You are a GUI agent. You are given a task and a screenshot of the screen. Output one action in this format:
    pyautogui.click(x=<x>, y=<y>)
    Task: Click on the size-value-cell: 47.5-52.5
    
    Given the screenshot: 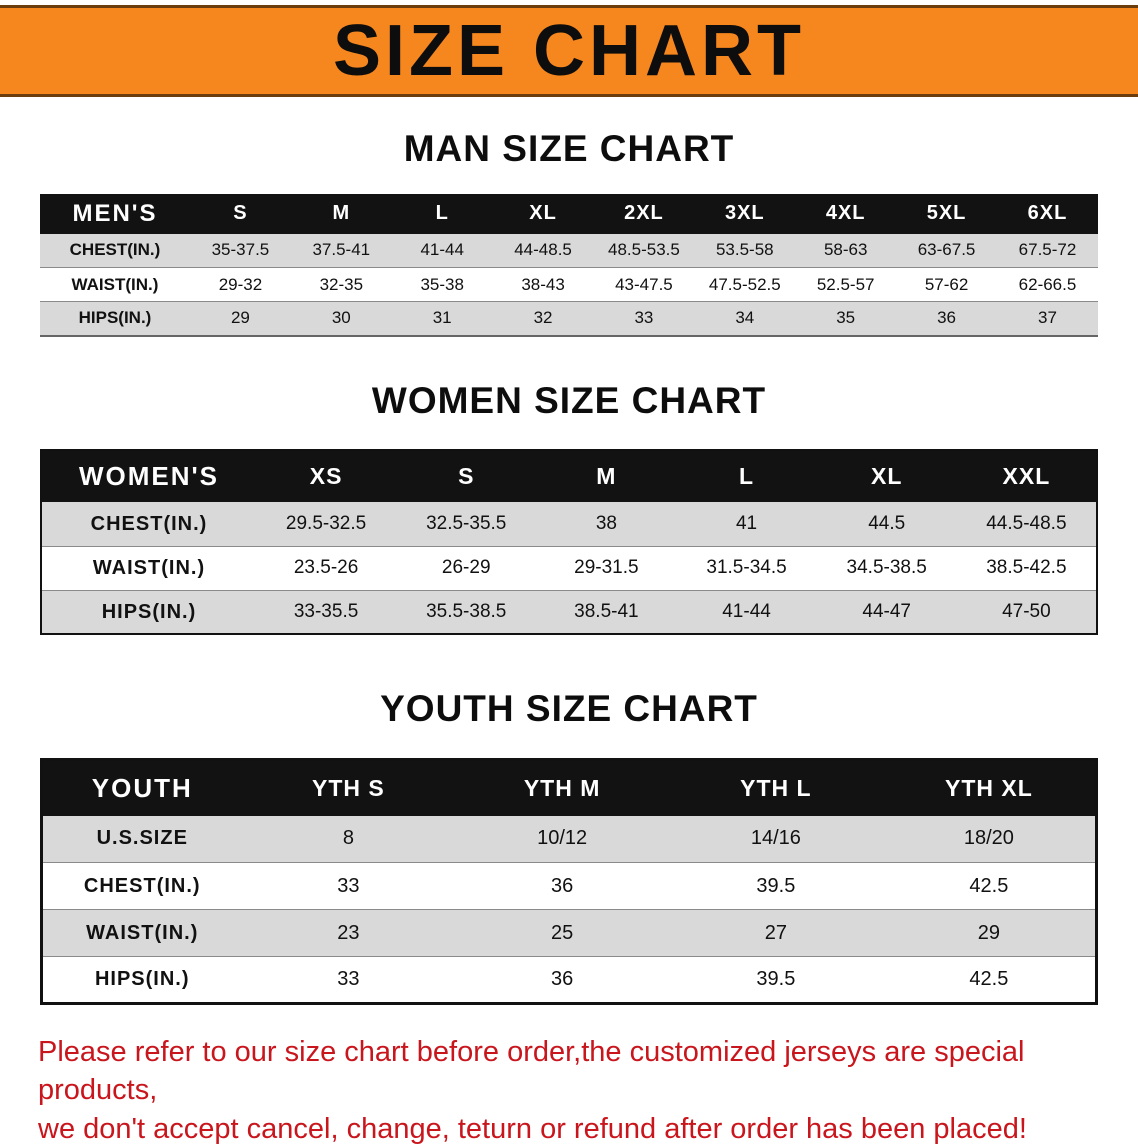 What is the action you would take?
    pyautogui.click(x=744, y=284)
    